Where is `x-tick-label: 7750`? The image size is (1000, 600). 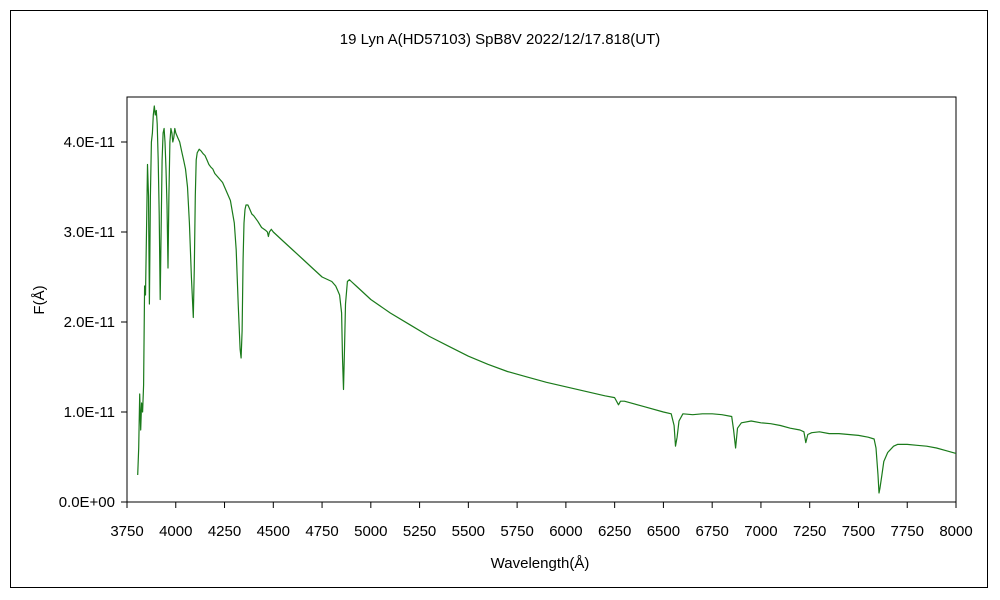
x-tick-label: 7750 is located at coordinates (907, 531).